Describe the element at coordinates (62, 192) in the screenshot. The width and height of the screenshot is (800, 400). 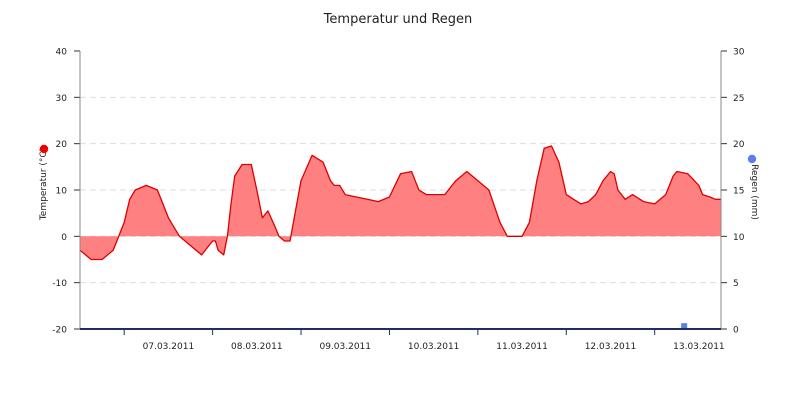
I see `left-tick-label: 10` at that location.